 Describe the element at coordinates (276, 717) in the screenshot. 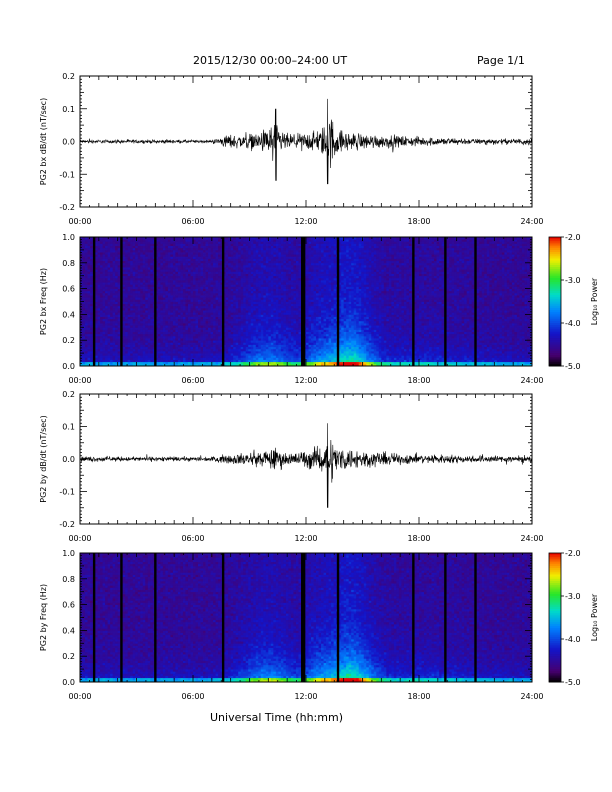

I see `x-axis-title: Universal Time (hh:mm)` at that location.